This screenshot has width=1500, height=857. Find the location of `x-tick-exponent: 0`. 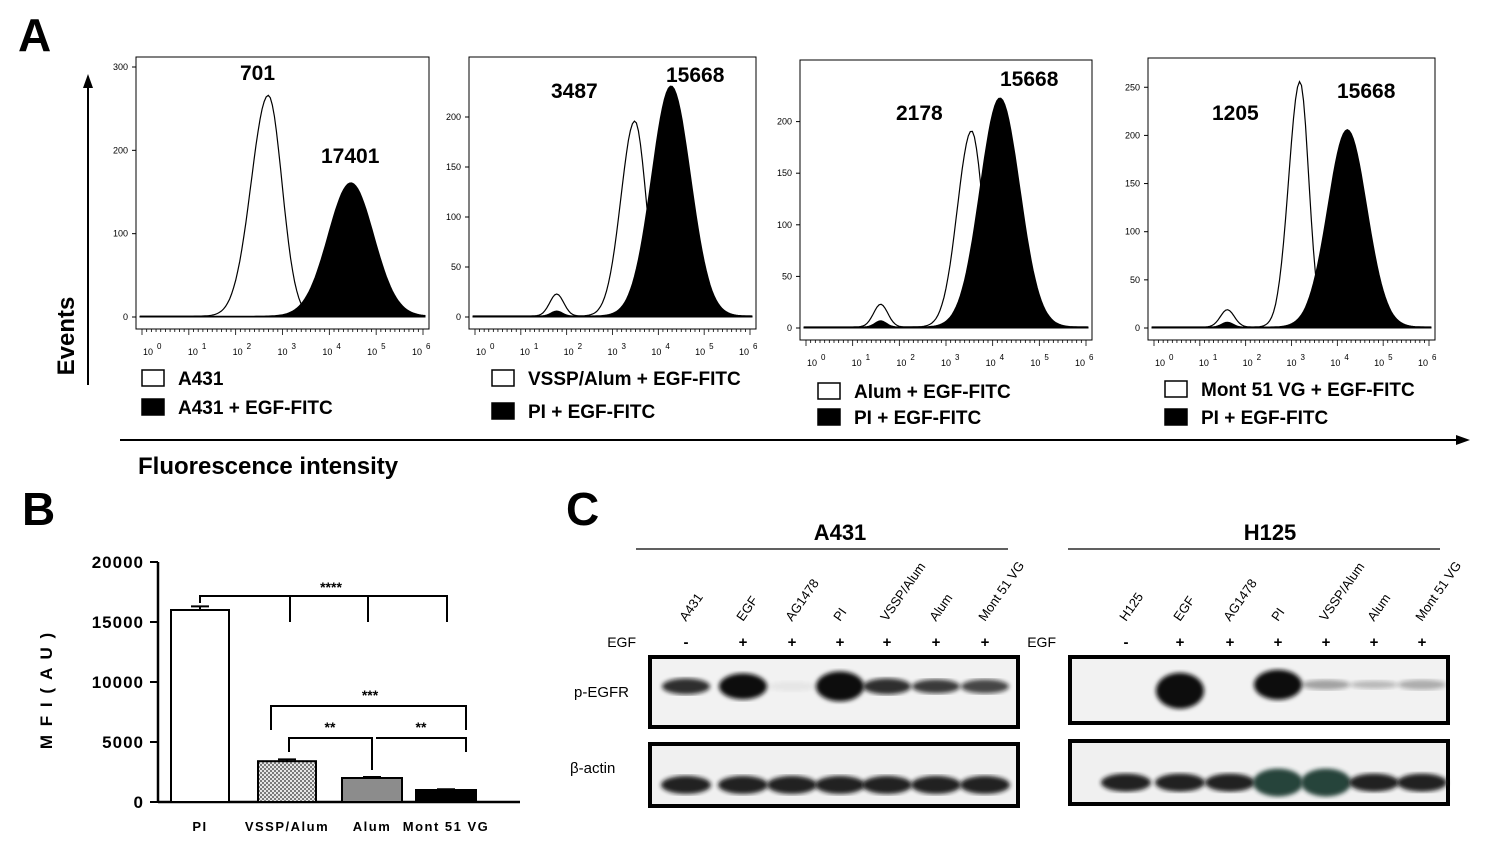

x-tick-exponent: 0 is located at coordinates (492, 346).